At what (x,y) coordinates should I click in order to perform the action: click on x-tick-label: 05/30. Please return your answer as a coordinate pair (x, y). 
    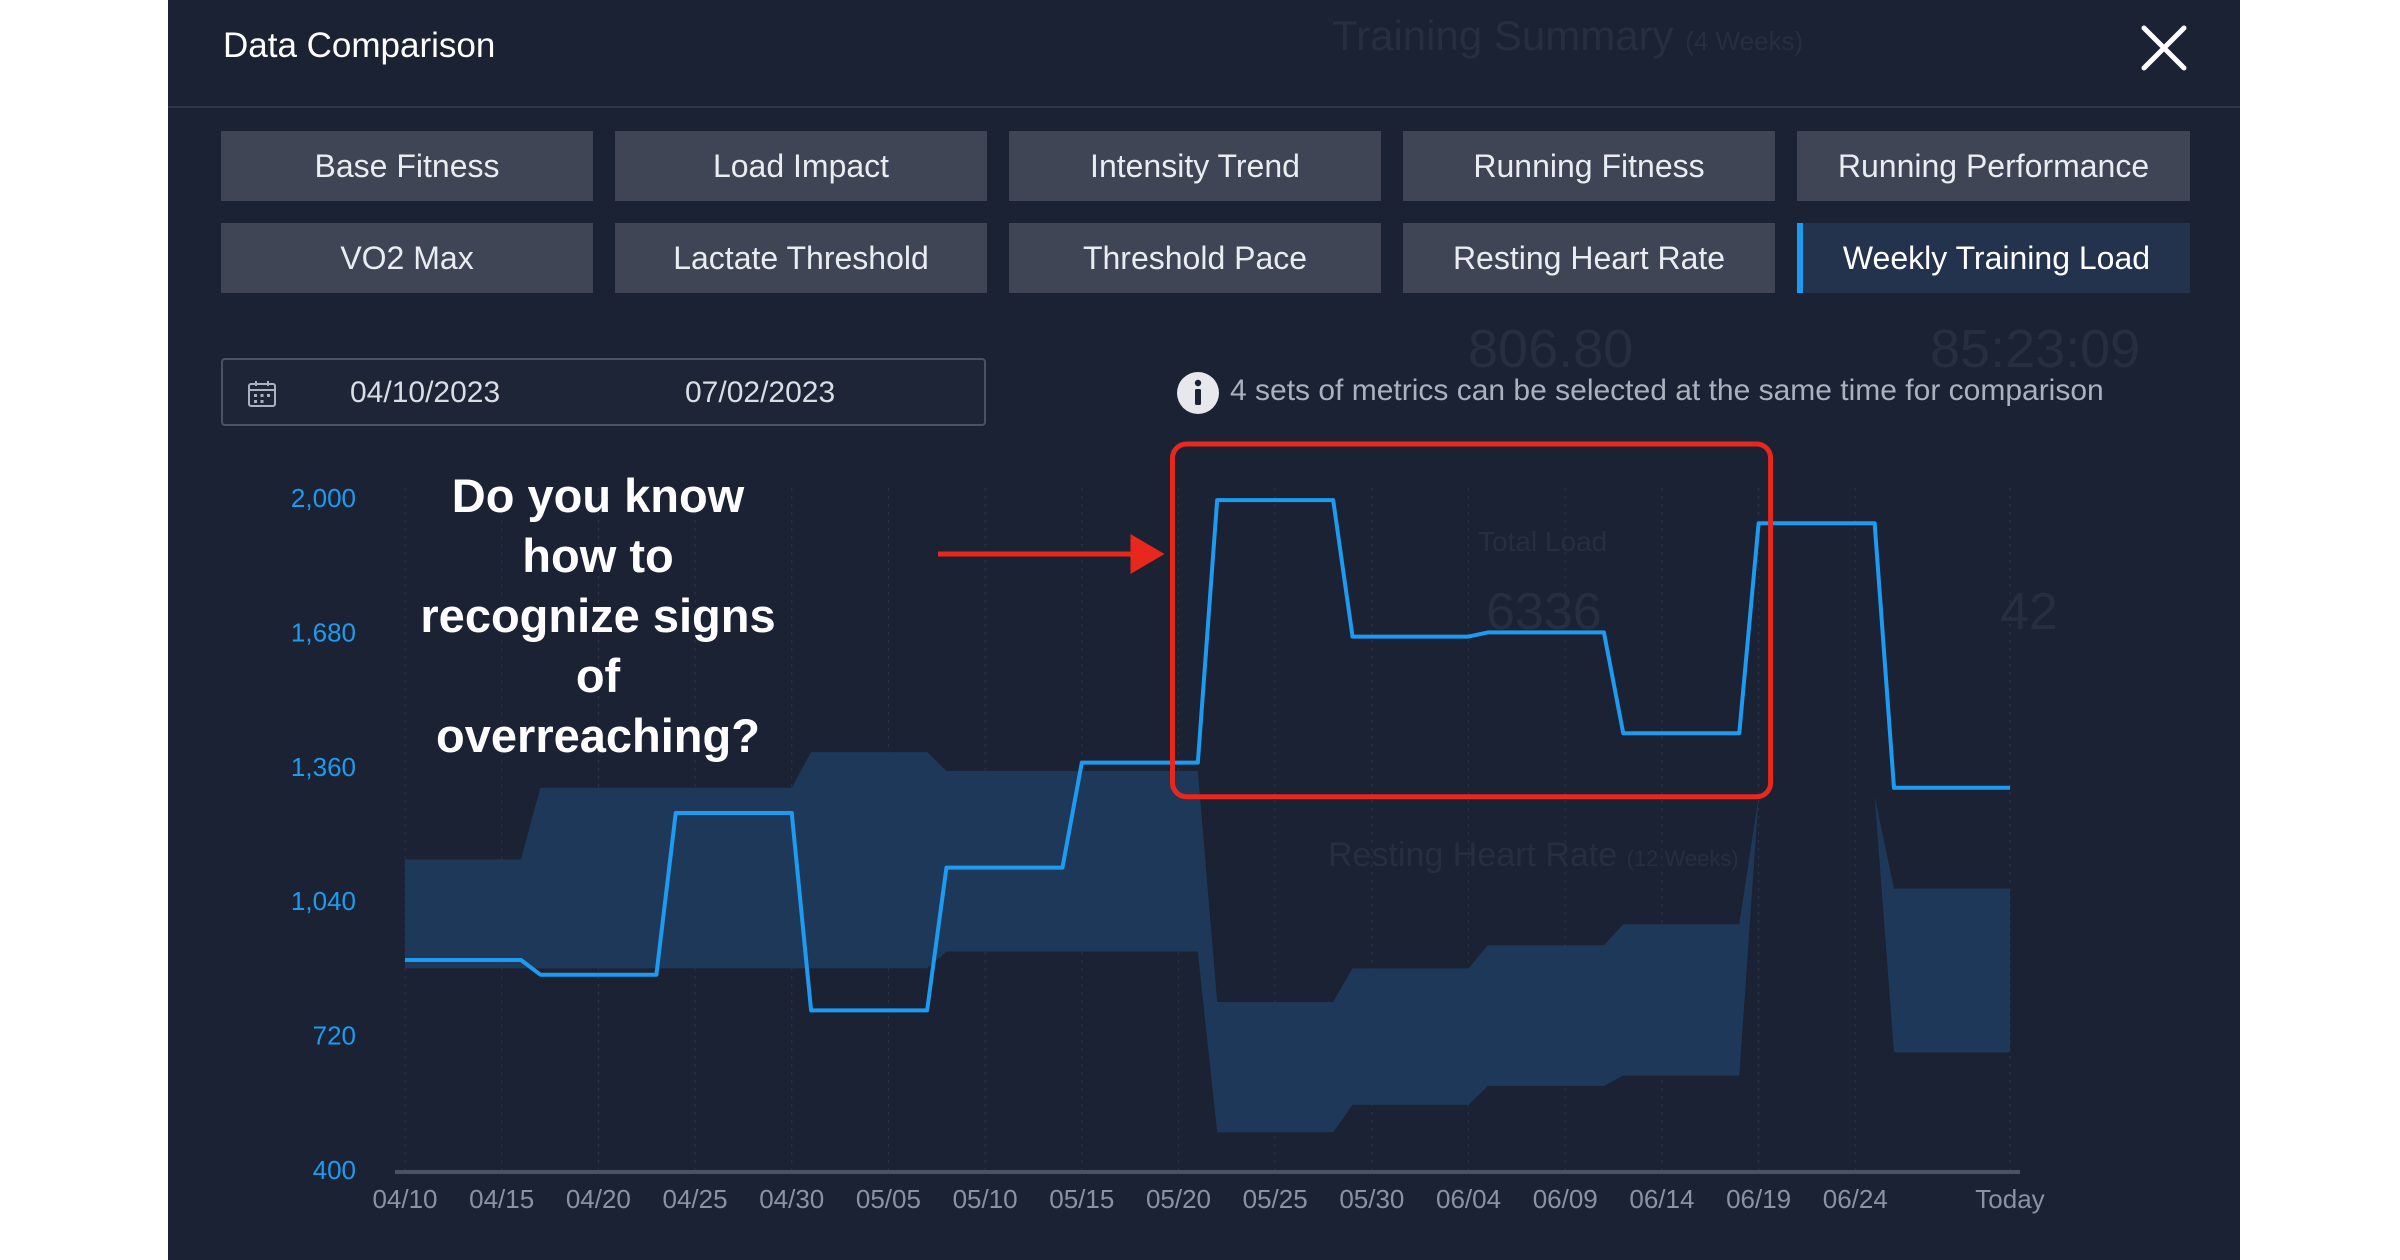
    Looking at the image, I should click on (1371, 1199).